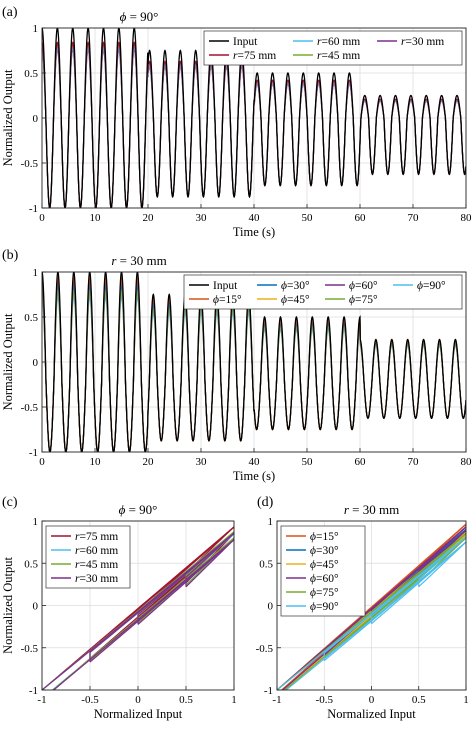 Image resolution: width=474 pixels, height=730 pixels. I want to click on legend-label: r=75 mm, so click(254, 56).